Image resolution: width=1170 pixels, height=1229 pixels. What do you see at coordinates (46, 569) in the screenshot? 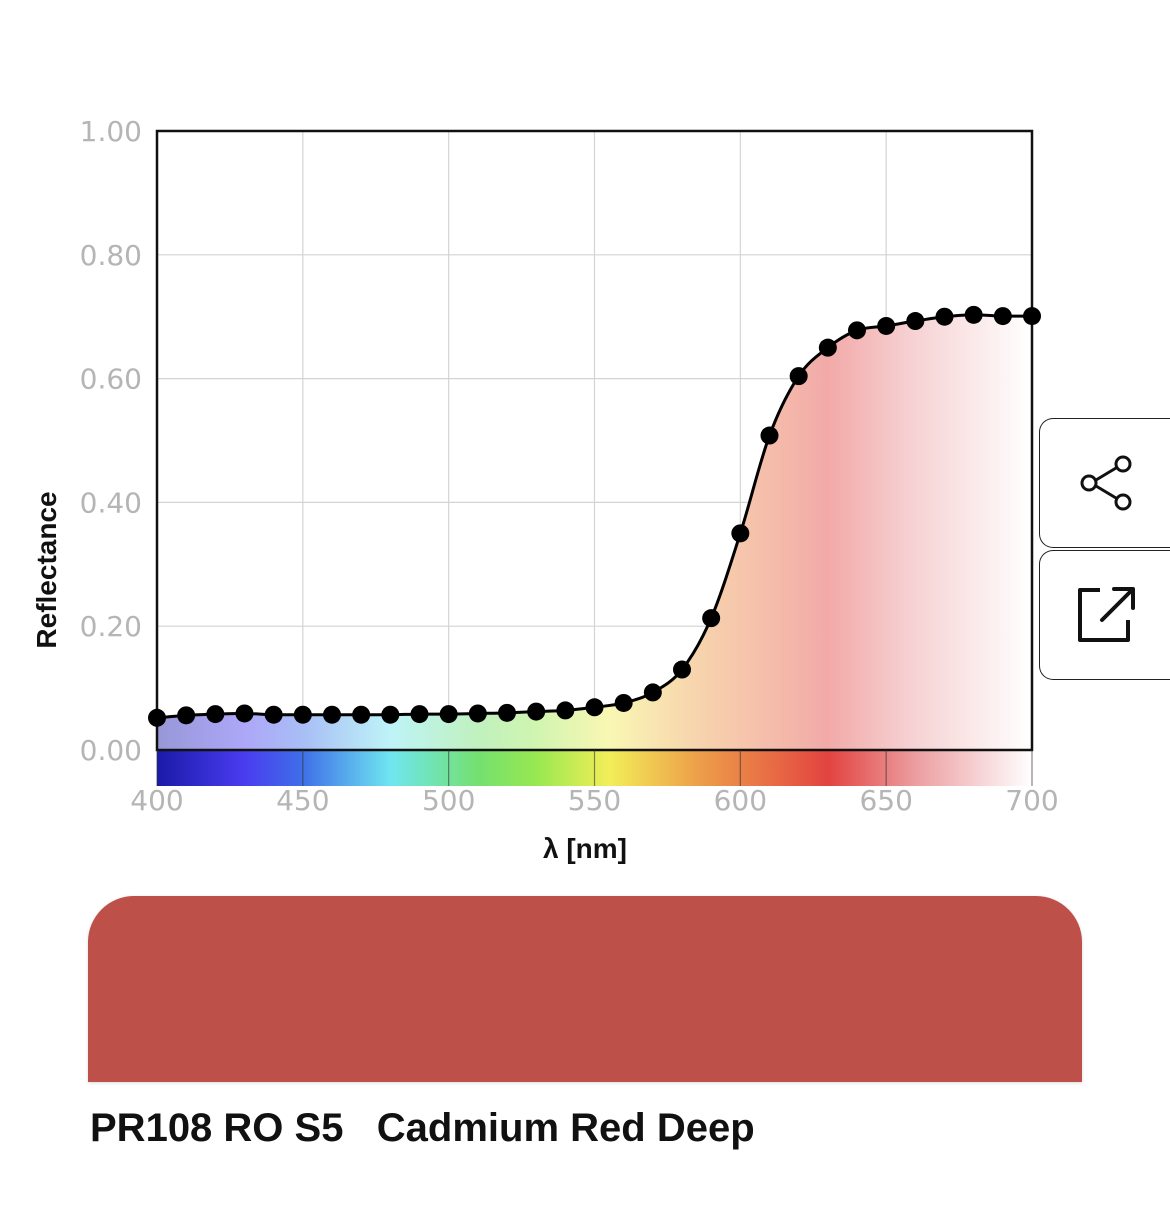
I see `y-axis-label: Reflectance` at bounding box center [46, 569].